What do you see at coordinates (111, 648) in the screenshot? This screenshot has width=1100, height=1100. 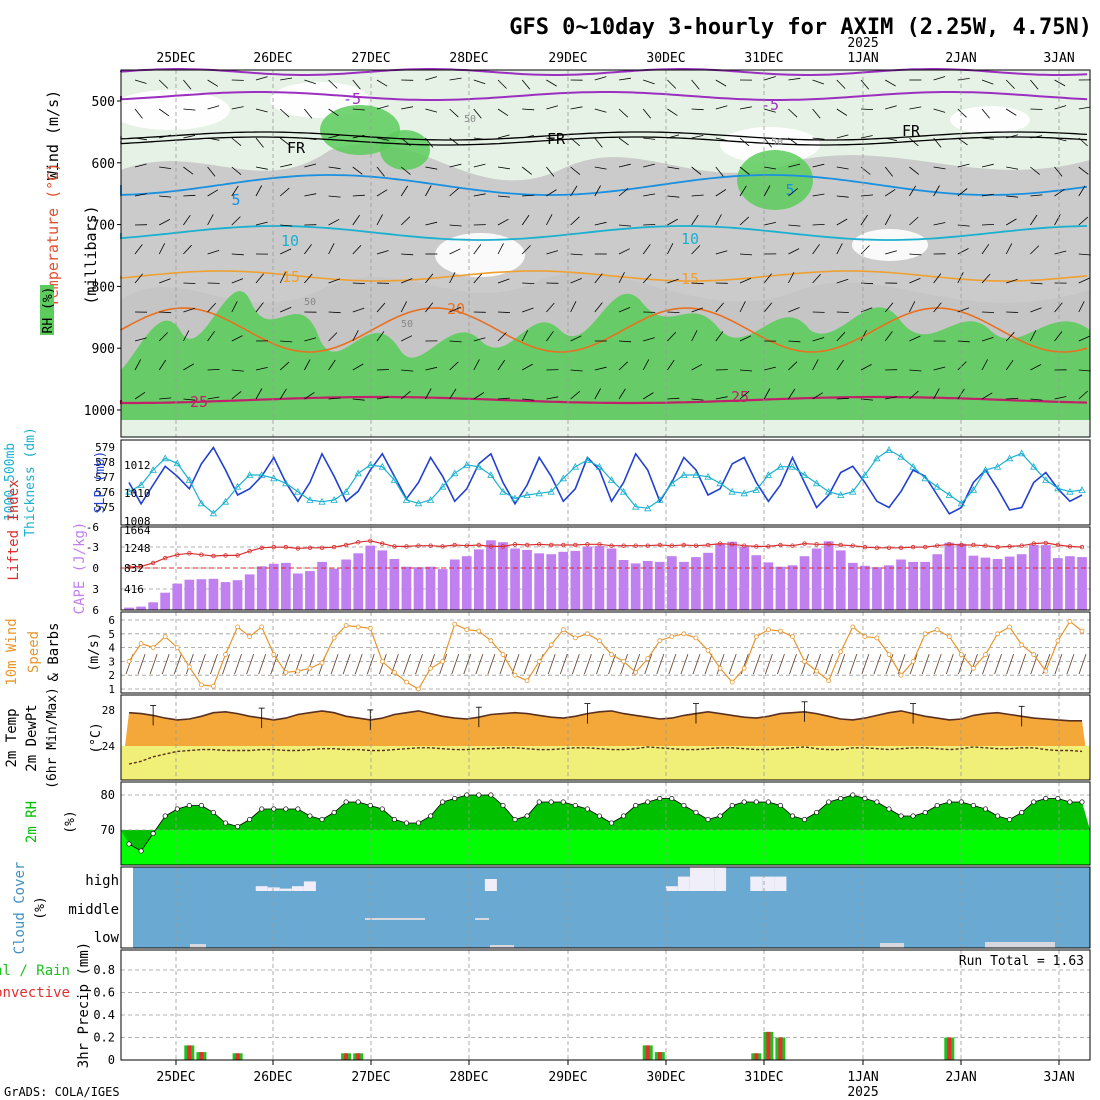 I see `wind-tick: 4` at bounding box center [111, 648].